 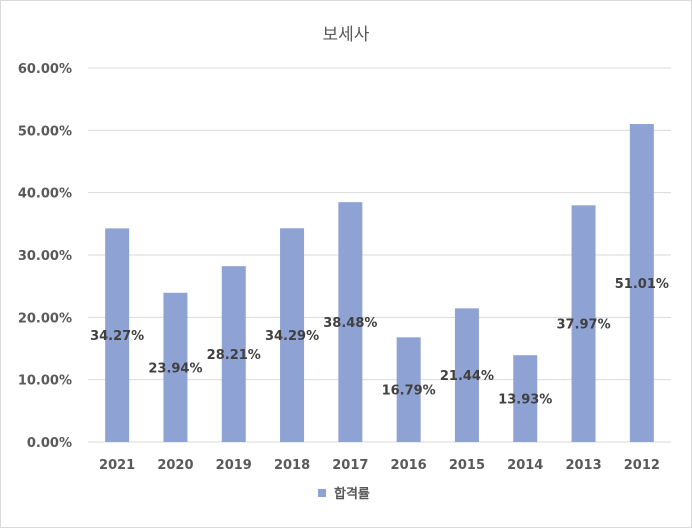 I want to click on data-label: 28.21%, so click(x=234, y=355).